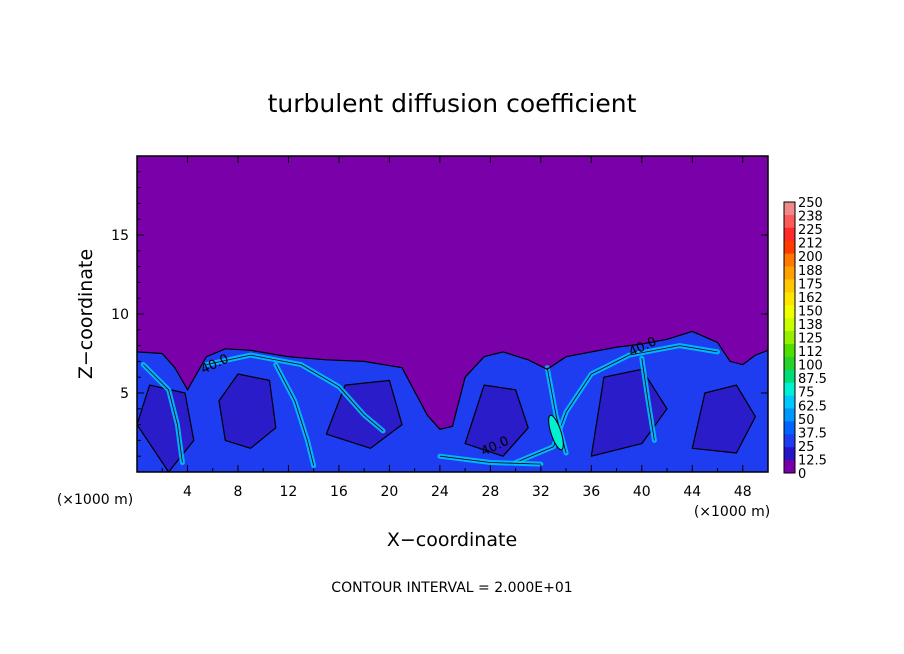  Describe the element at coordinates (810, 325) in the screenshot. I see `colorbar-label: 138` at that location.